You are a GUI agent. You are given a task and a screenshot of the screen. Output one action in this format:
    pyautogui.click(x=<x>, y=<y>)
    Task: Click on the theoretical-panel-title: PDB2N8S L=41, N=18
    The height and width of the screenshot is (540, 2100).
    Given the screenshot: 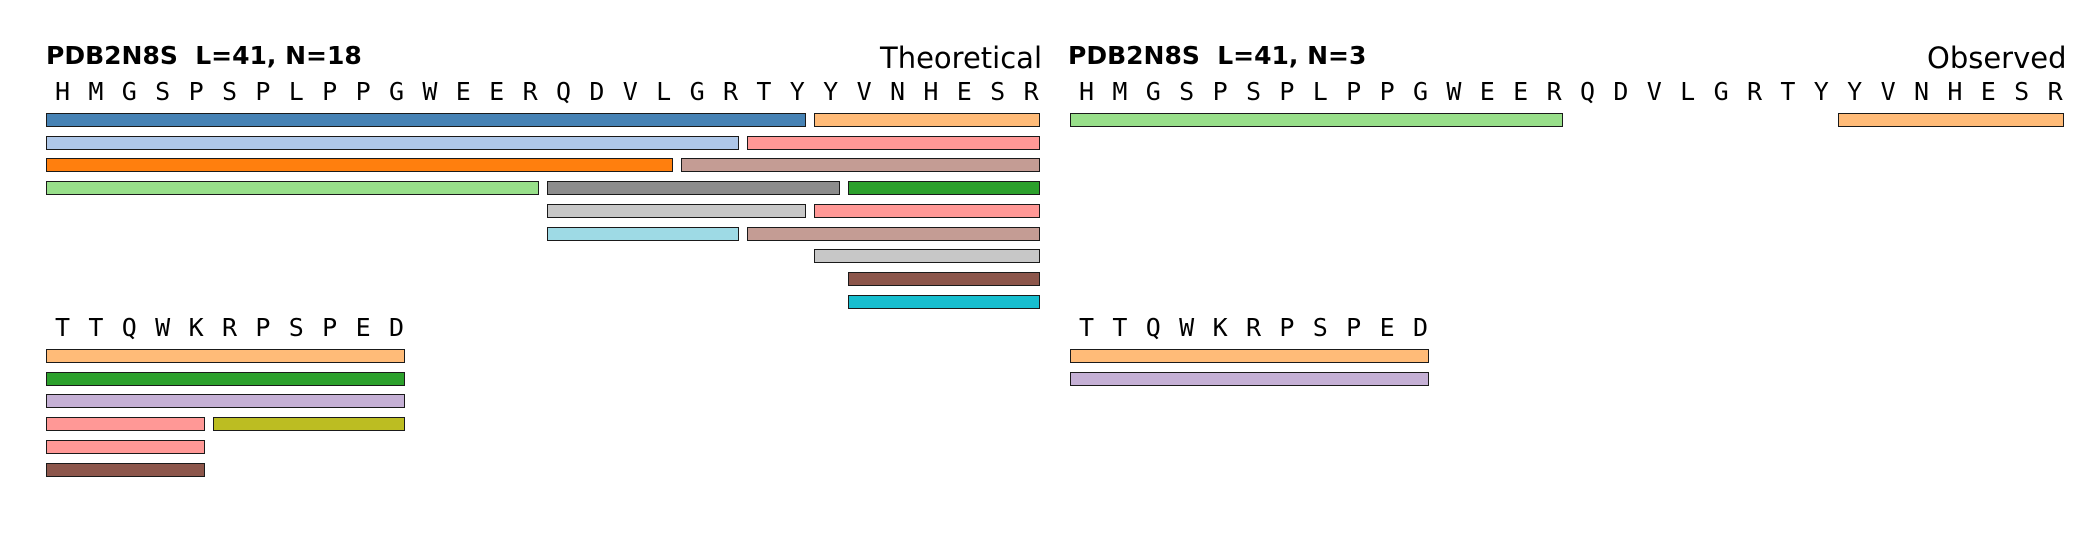 What is the action you would take?
    pyautogui.click(x=204, y=55)
    